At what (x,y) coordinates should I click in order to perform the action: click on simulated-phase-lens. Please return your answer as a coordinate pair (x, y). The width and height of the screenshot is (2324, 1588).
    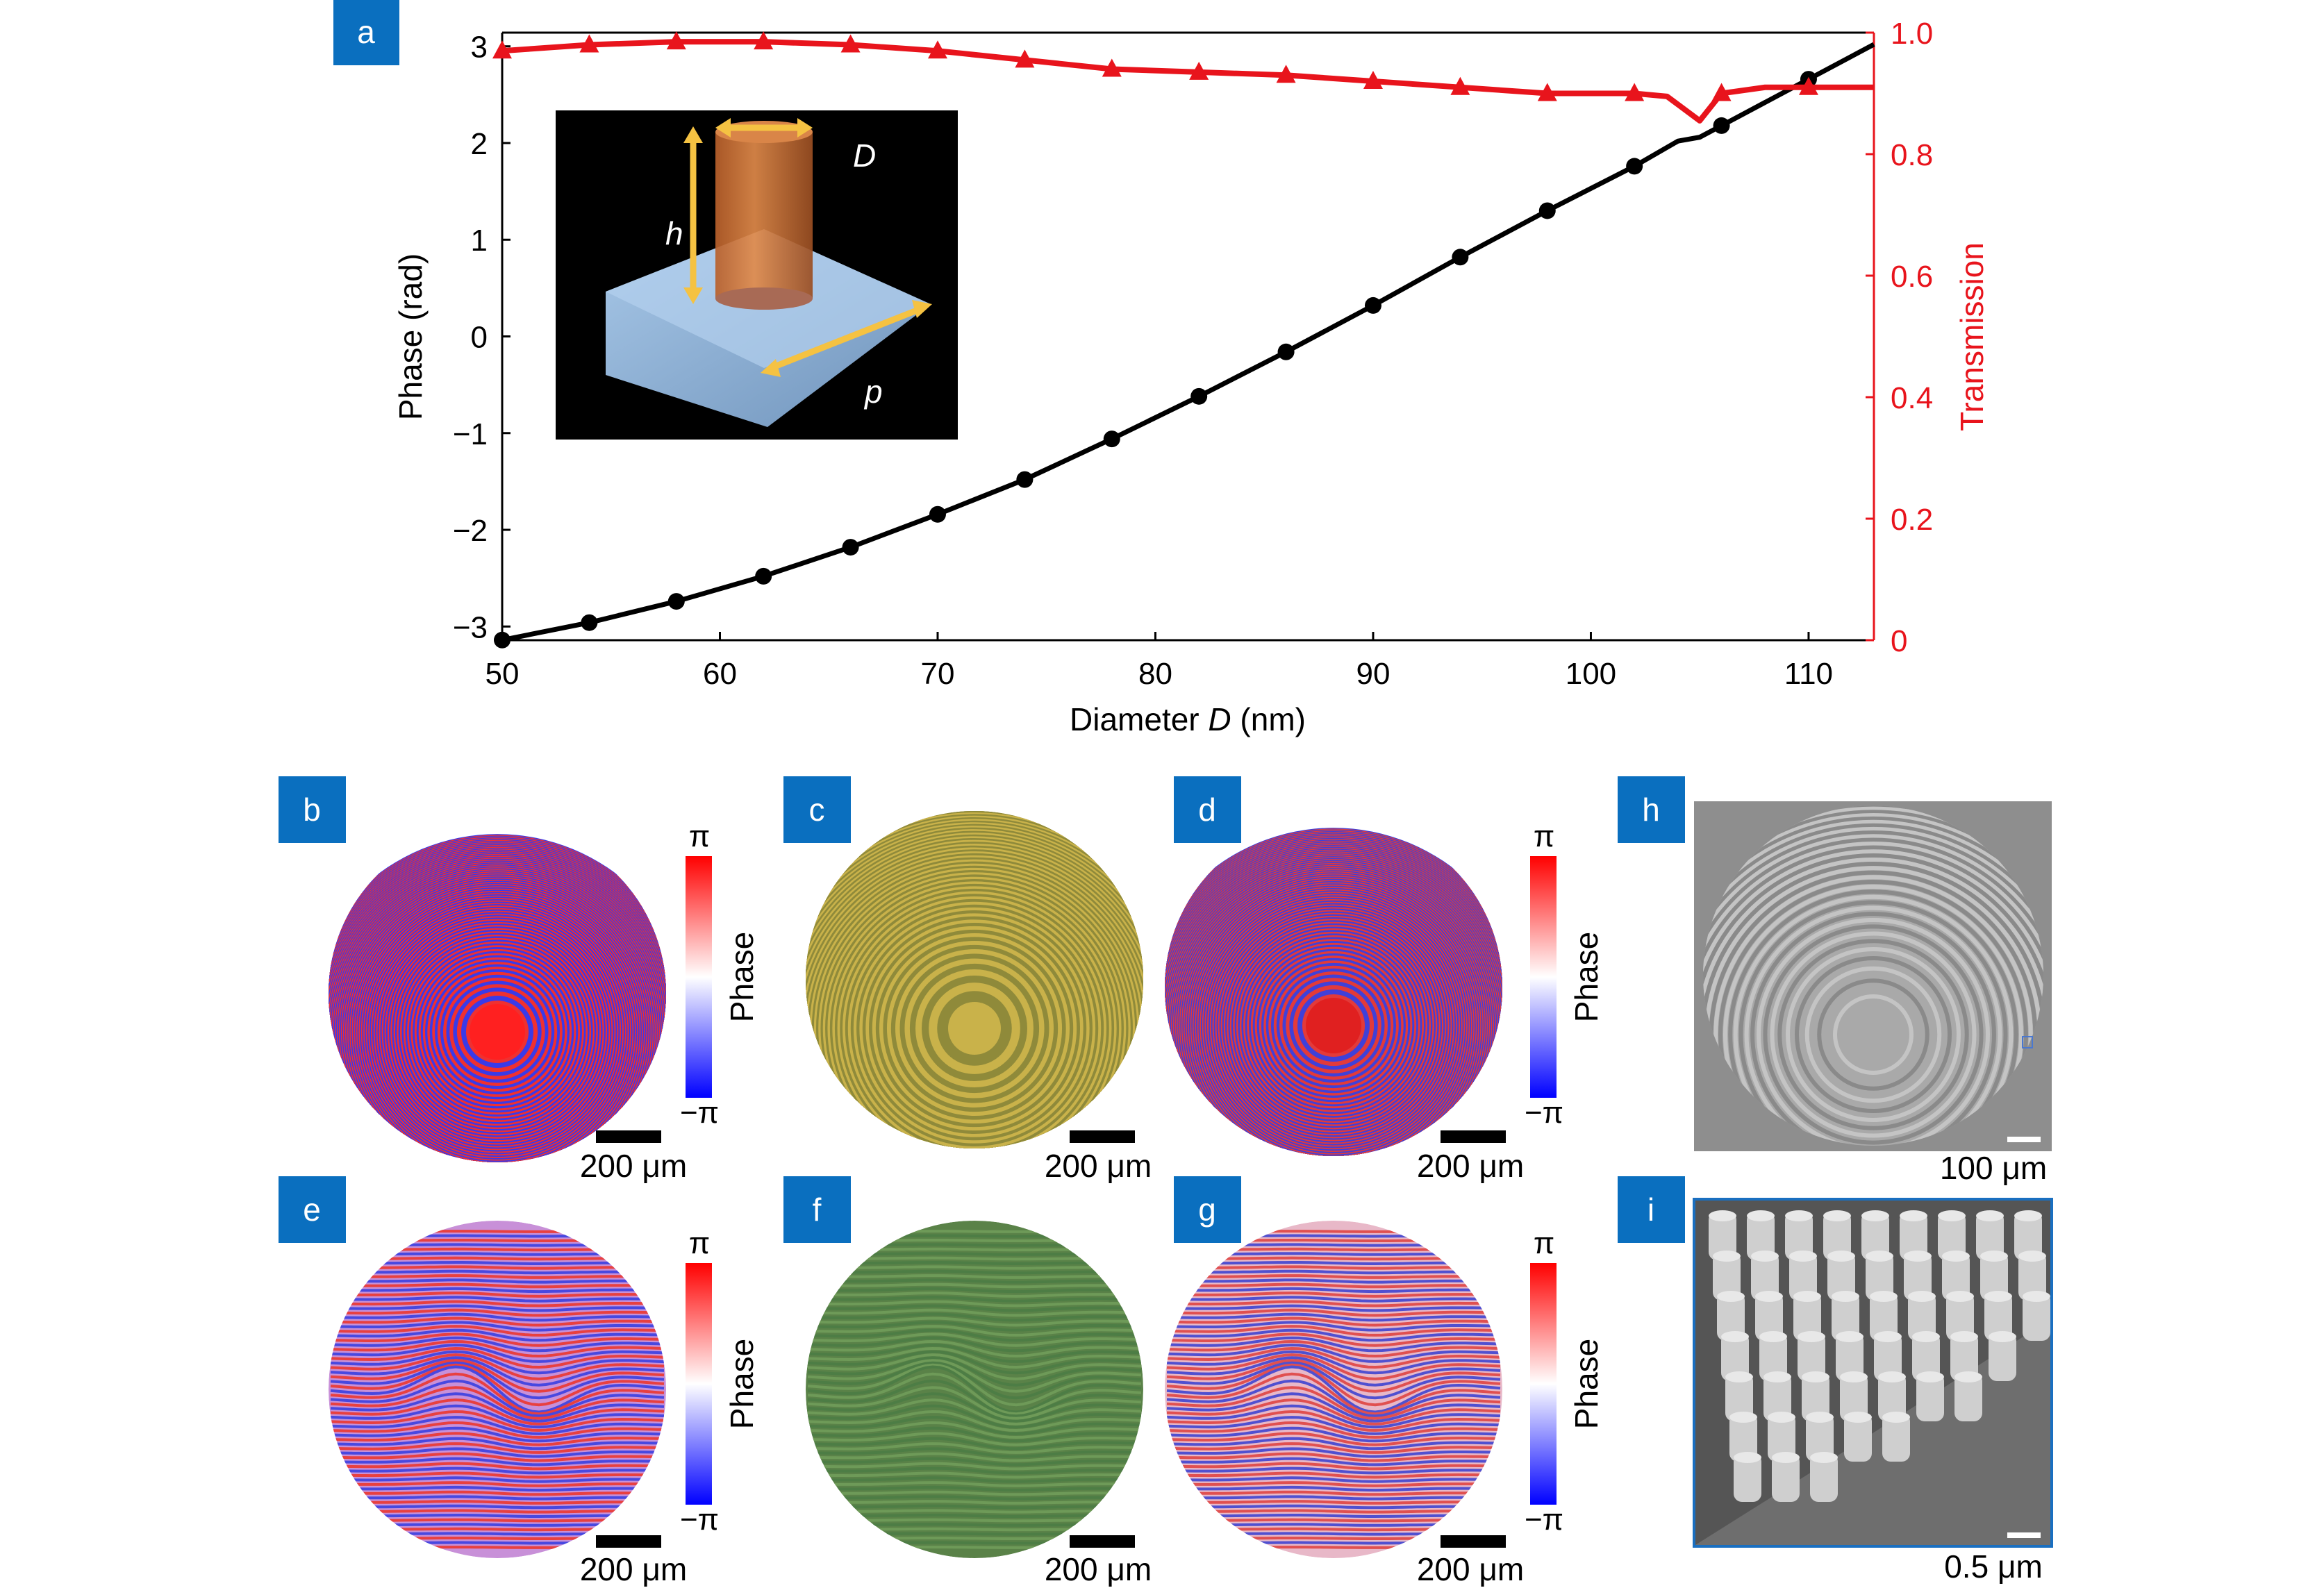
    Looking at the image, I should click on (498, 993).